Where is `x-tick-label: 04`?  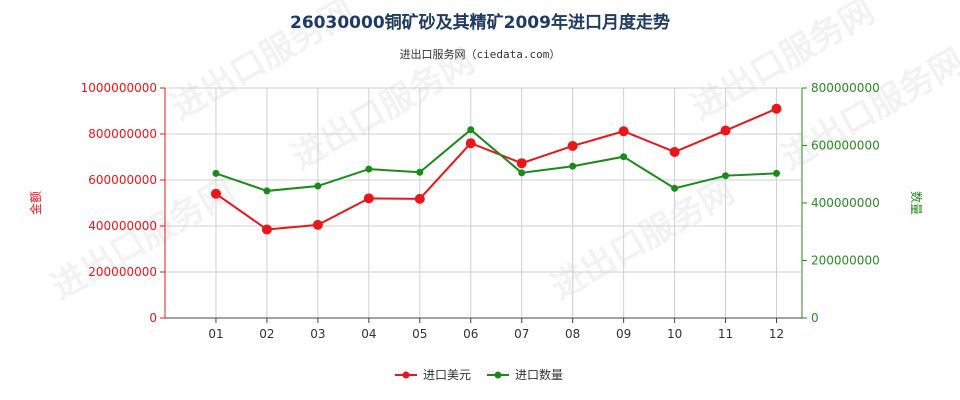 x-tick-label: 04 is located at coordinates (368, 334).